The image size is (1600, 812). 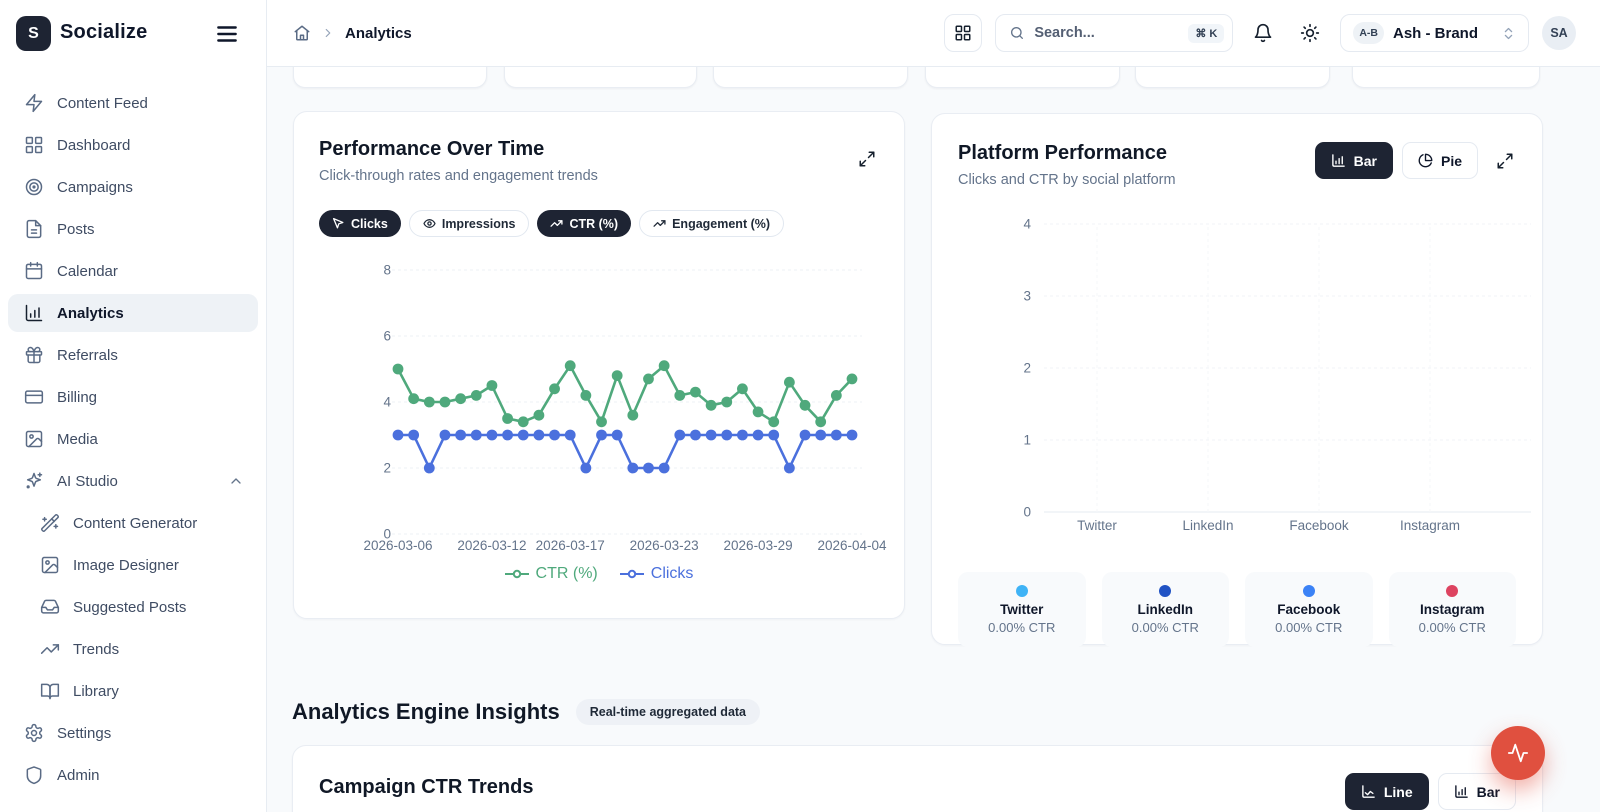 I want to click on book-open-icon, so click(x=50, y=691).